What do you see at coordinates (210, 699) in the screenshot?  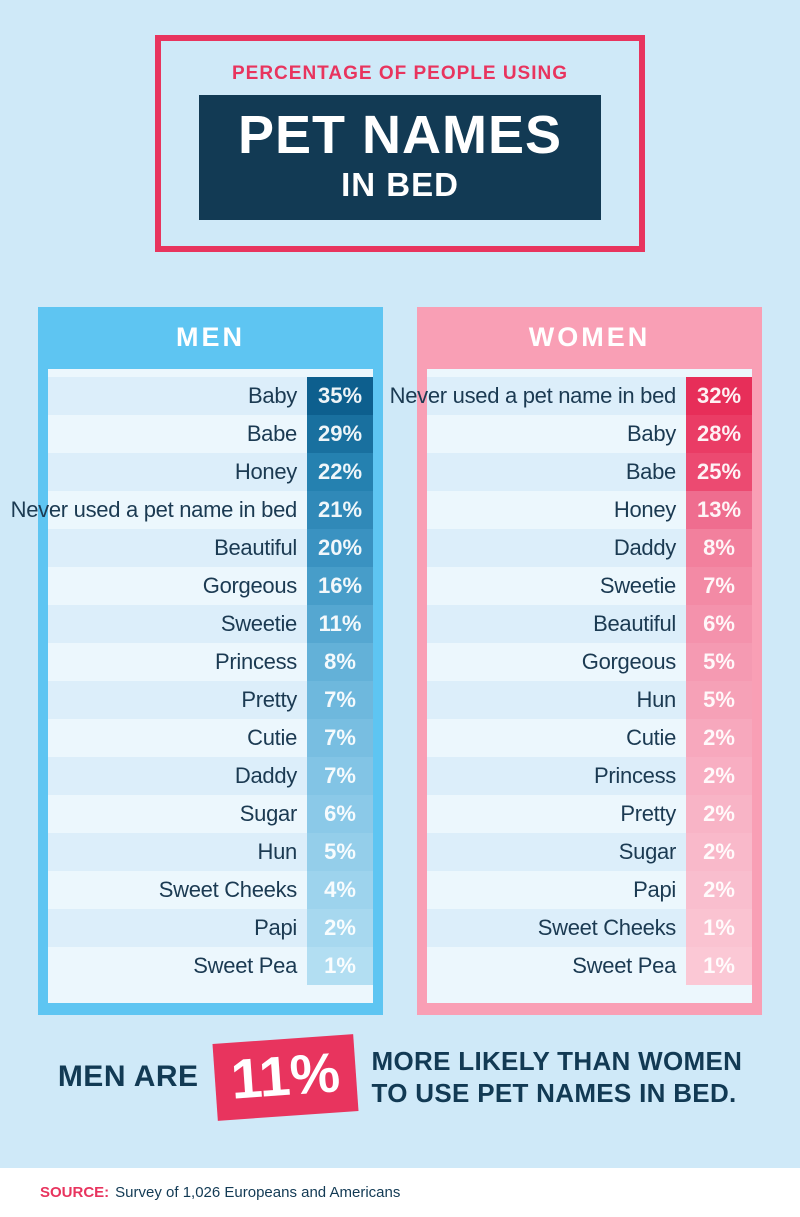 I see `table-row: Pretty 7%` at bounding box center [210, 699].